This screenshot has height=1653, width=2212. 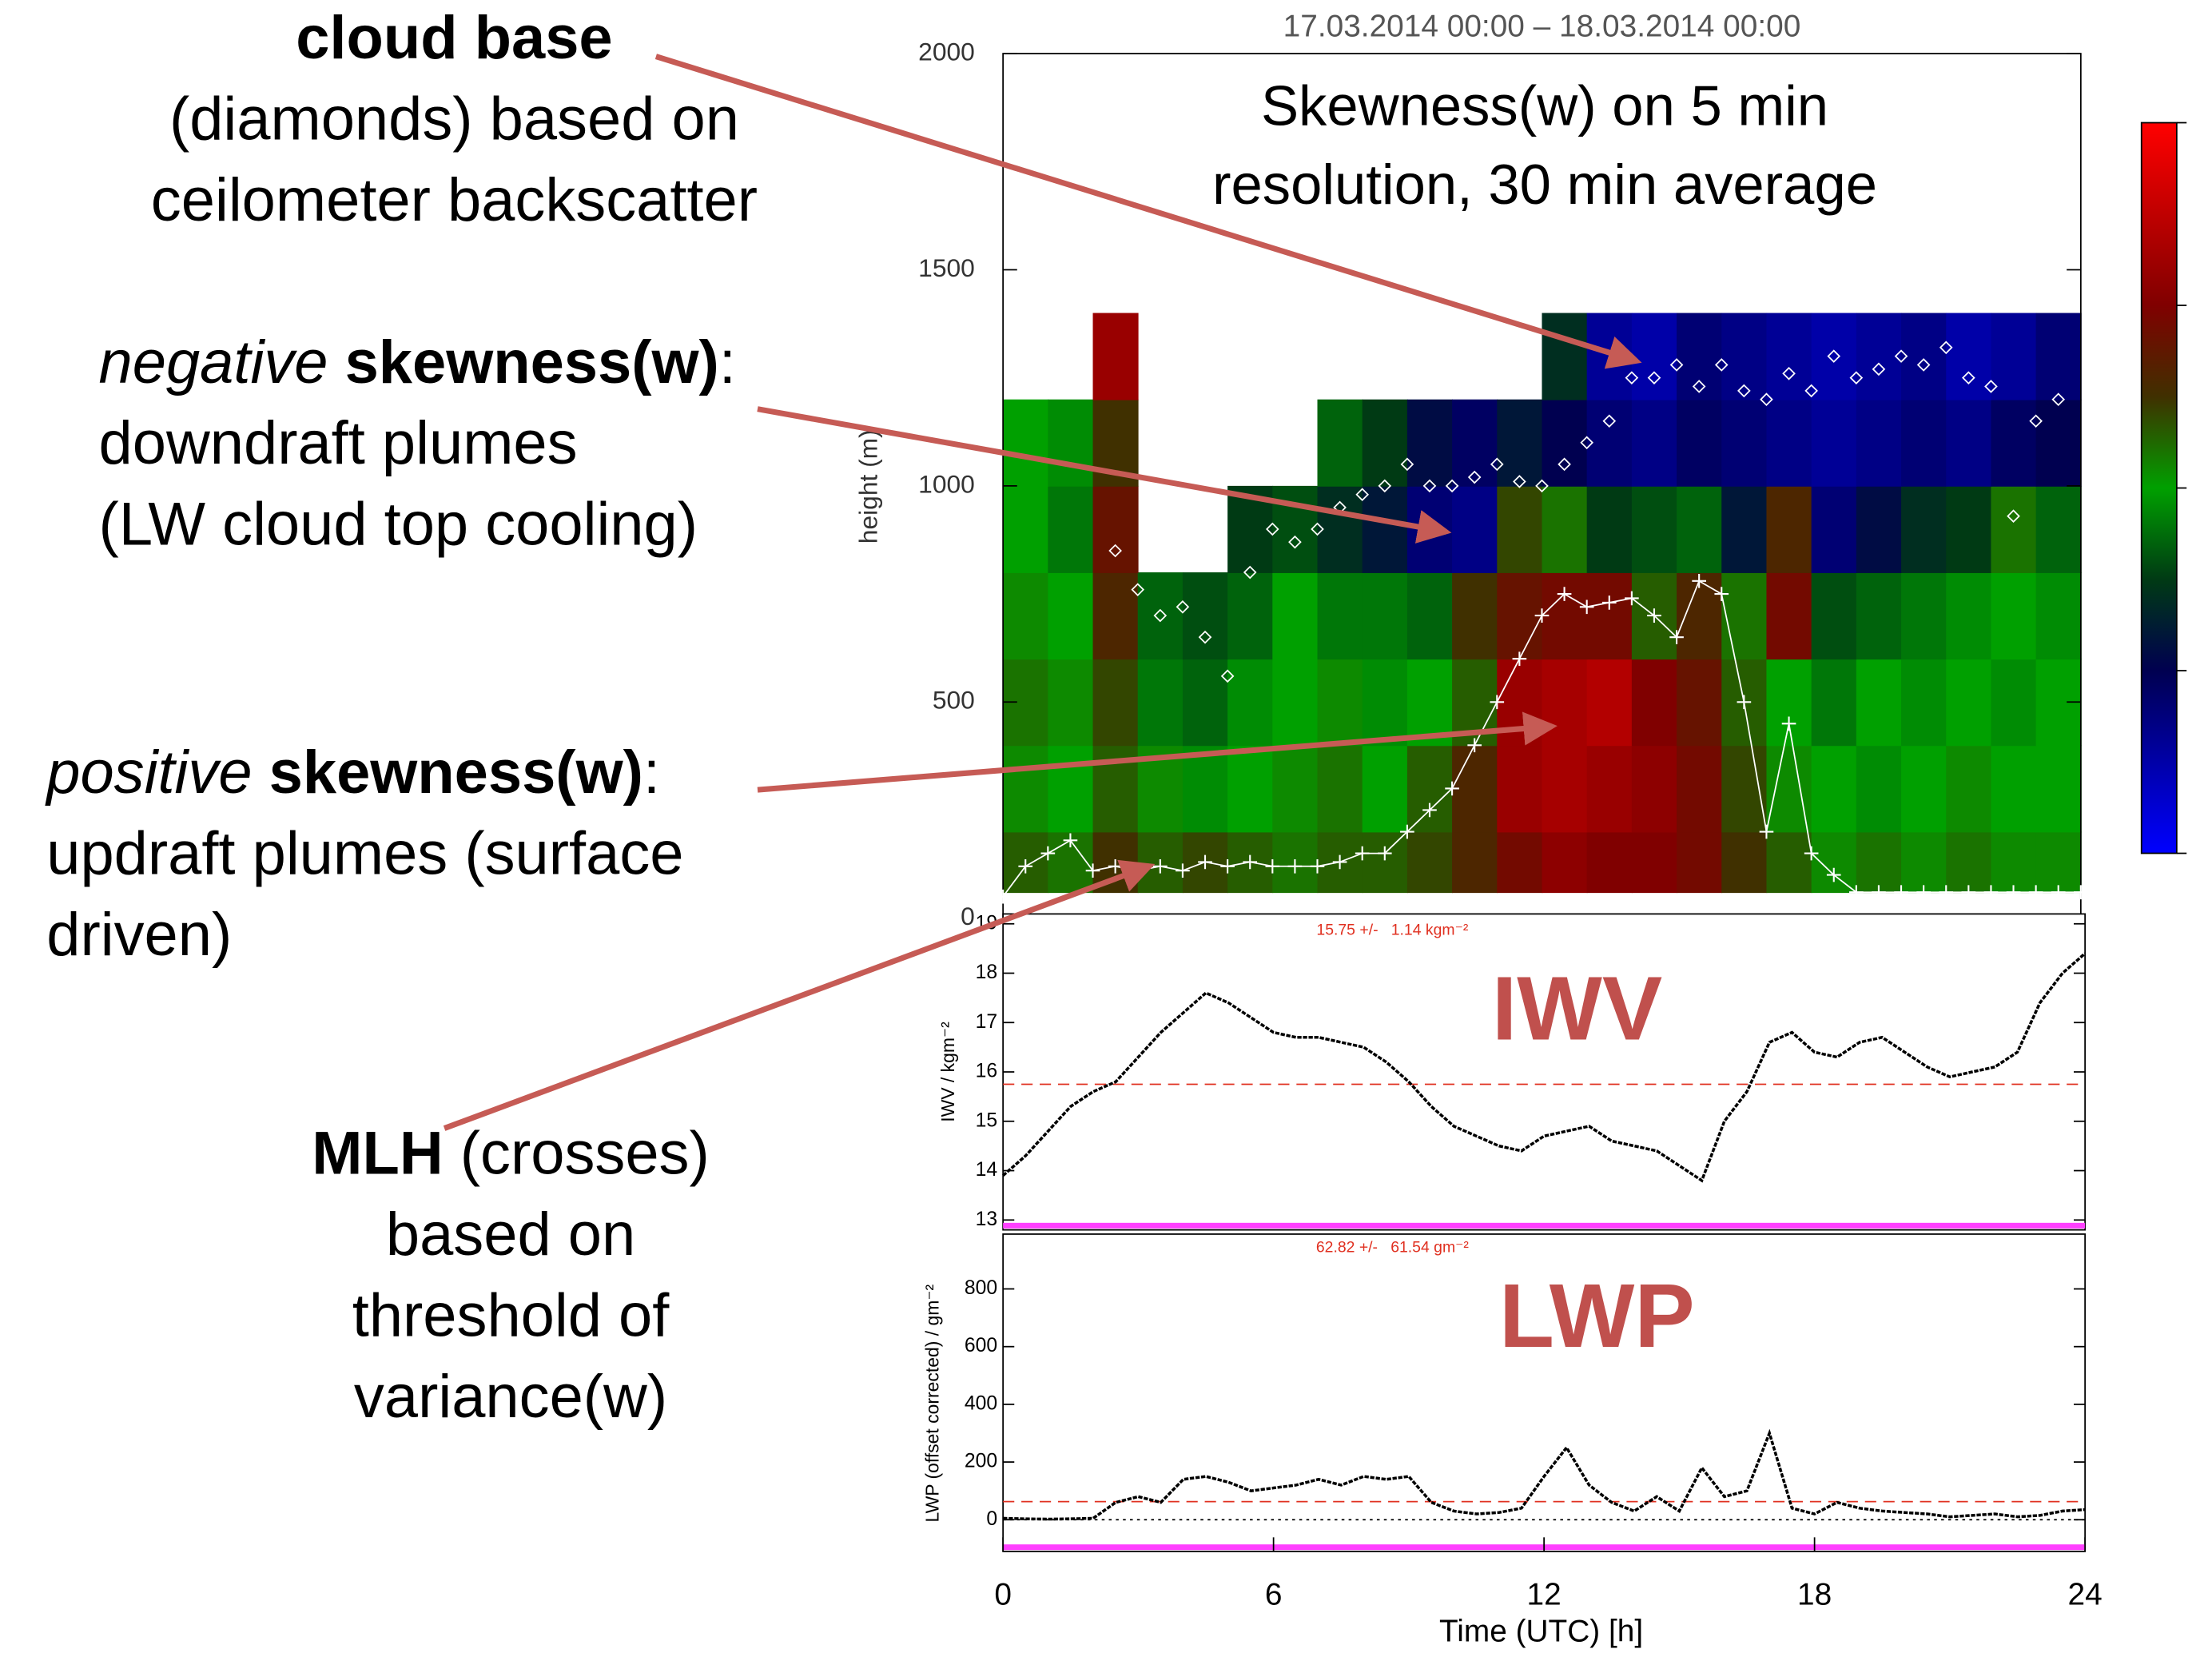 I want to click on annotation-text: ceilometer backscatter, so click(x=454, y=200).